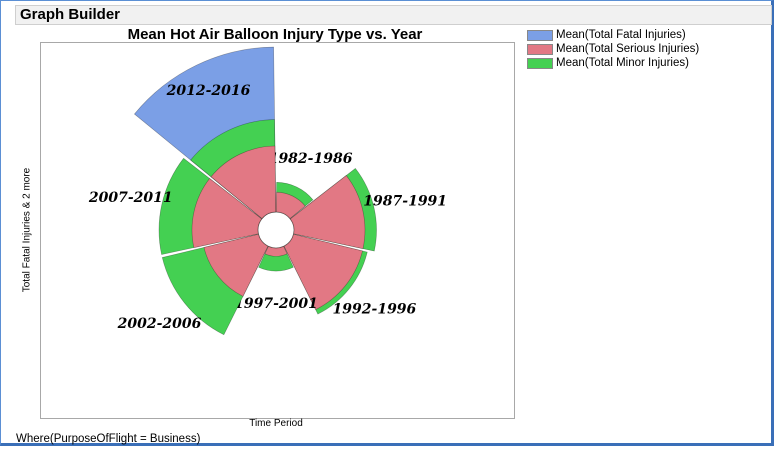 Image resolution: width=779 pixels, height=450 pixels. Describe the element at coordinates (405, 202) in the screenshot. I see `period-label-1987-1991: 1987-1991` at that location.